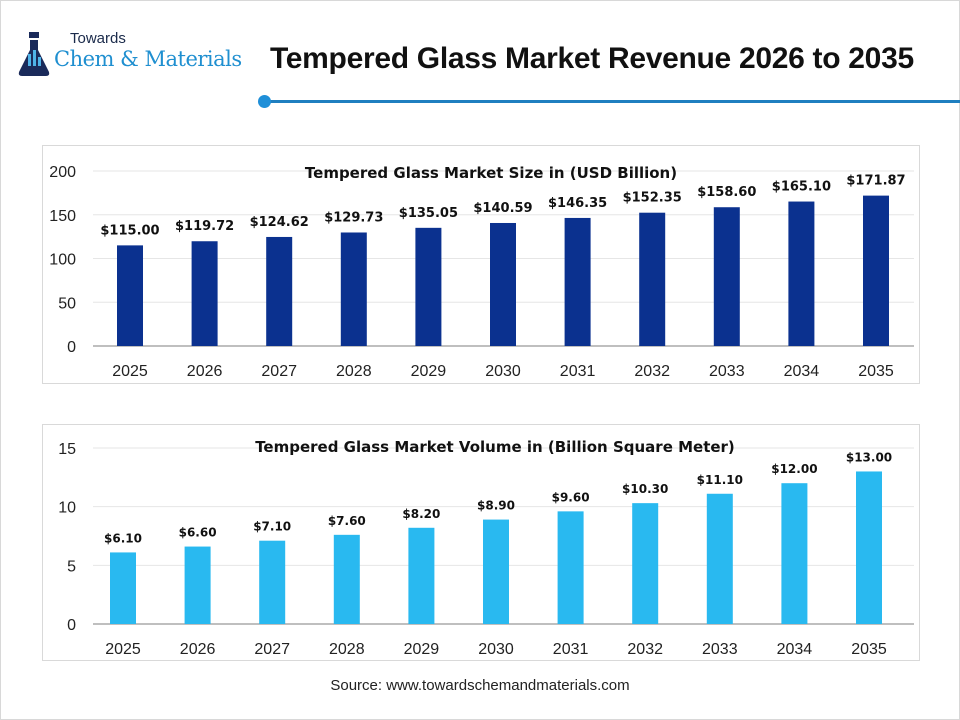 The image size is (960, 720). I want to click on data-label: $12.00, so click(794, 469).